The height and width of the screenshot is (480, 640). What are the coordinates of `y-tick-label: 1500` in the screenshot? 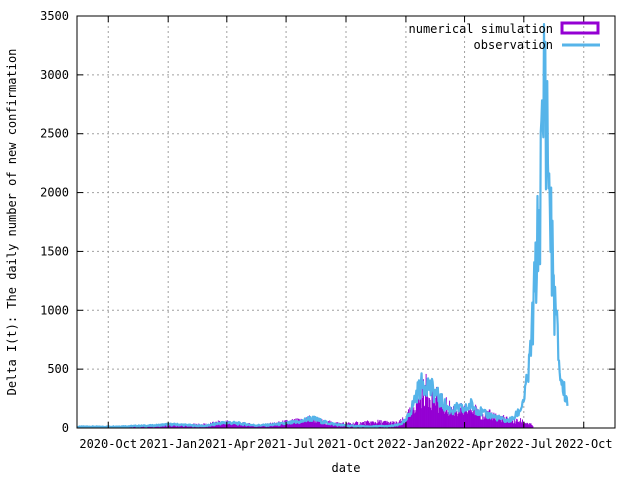 It's located at (54, 251).